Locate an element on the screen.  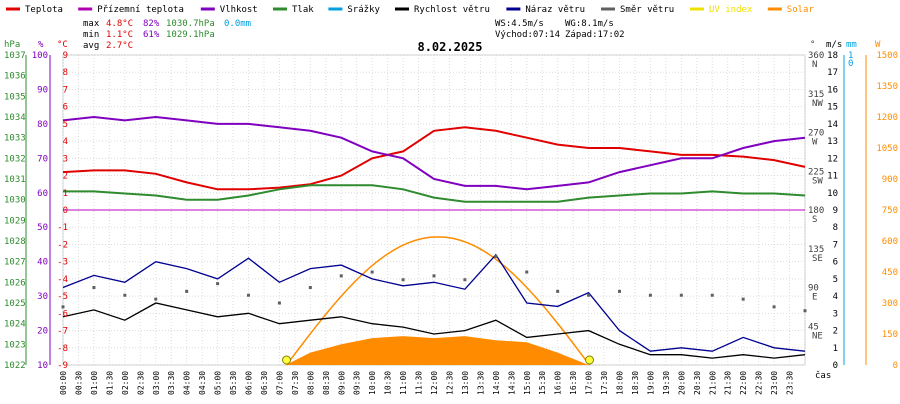
tick-label: 600 is located at coordinates (890, 242).